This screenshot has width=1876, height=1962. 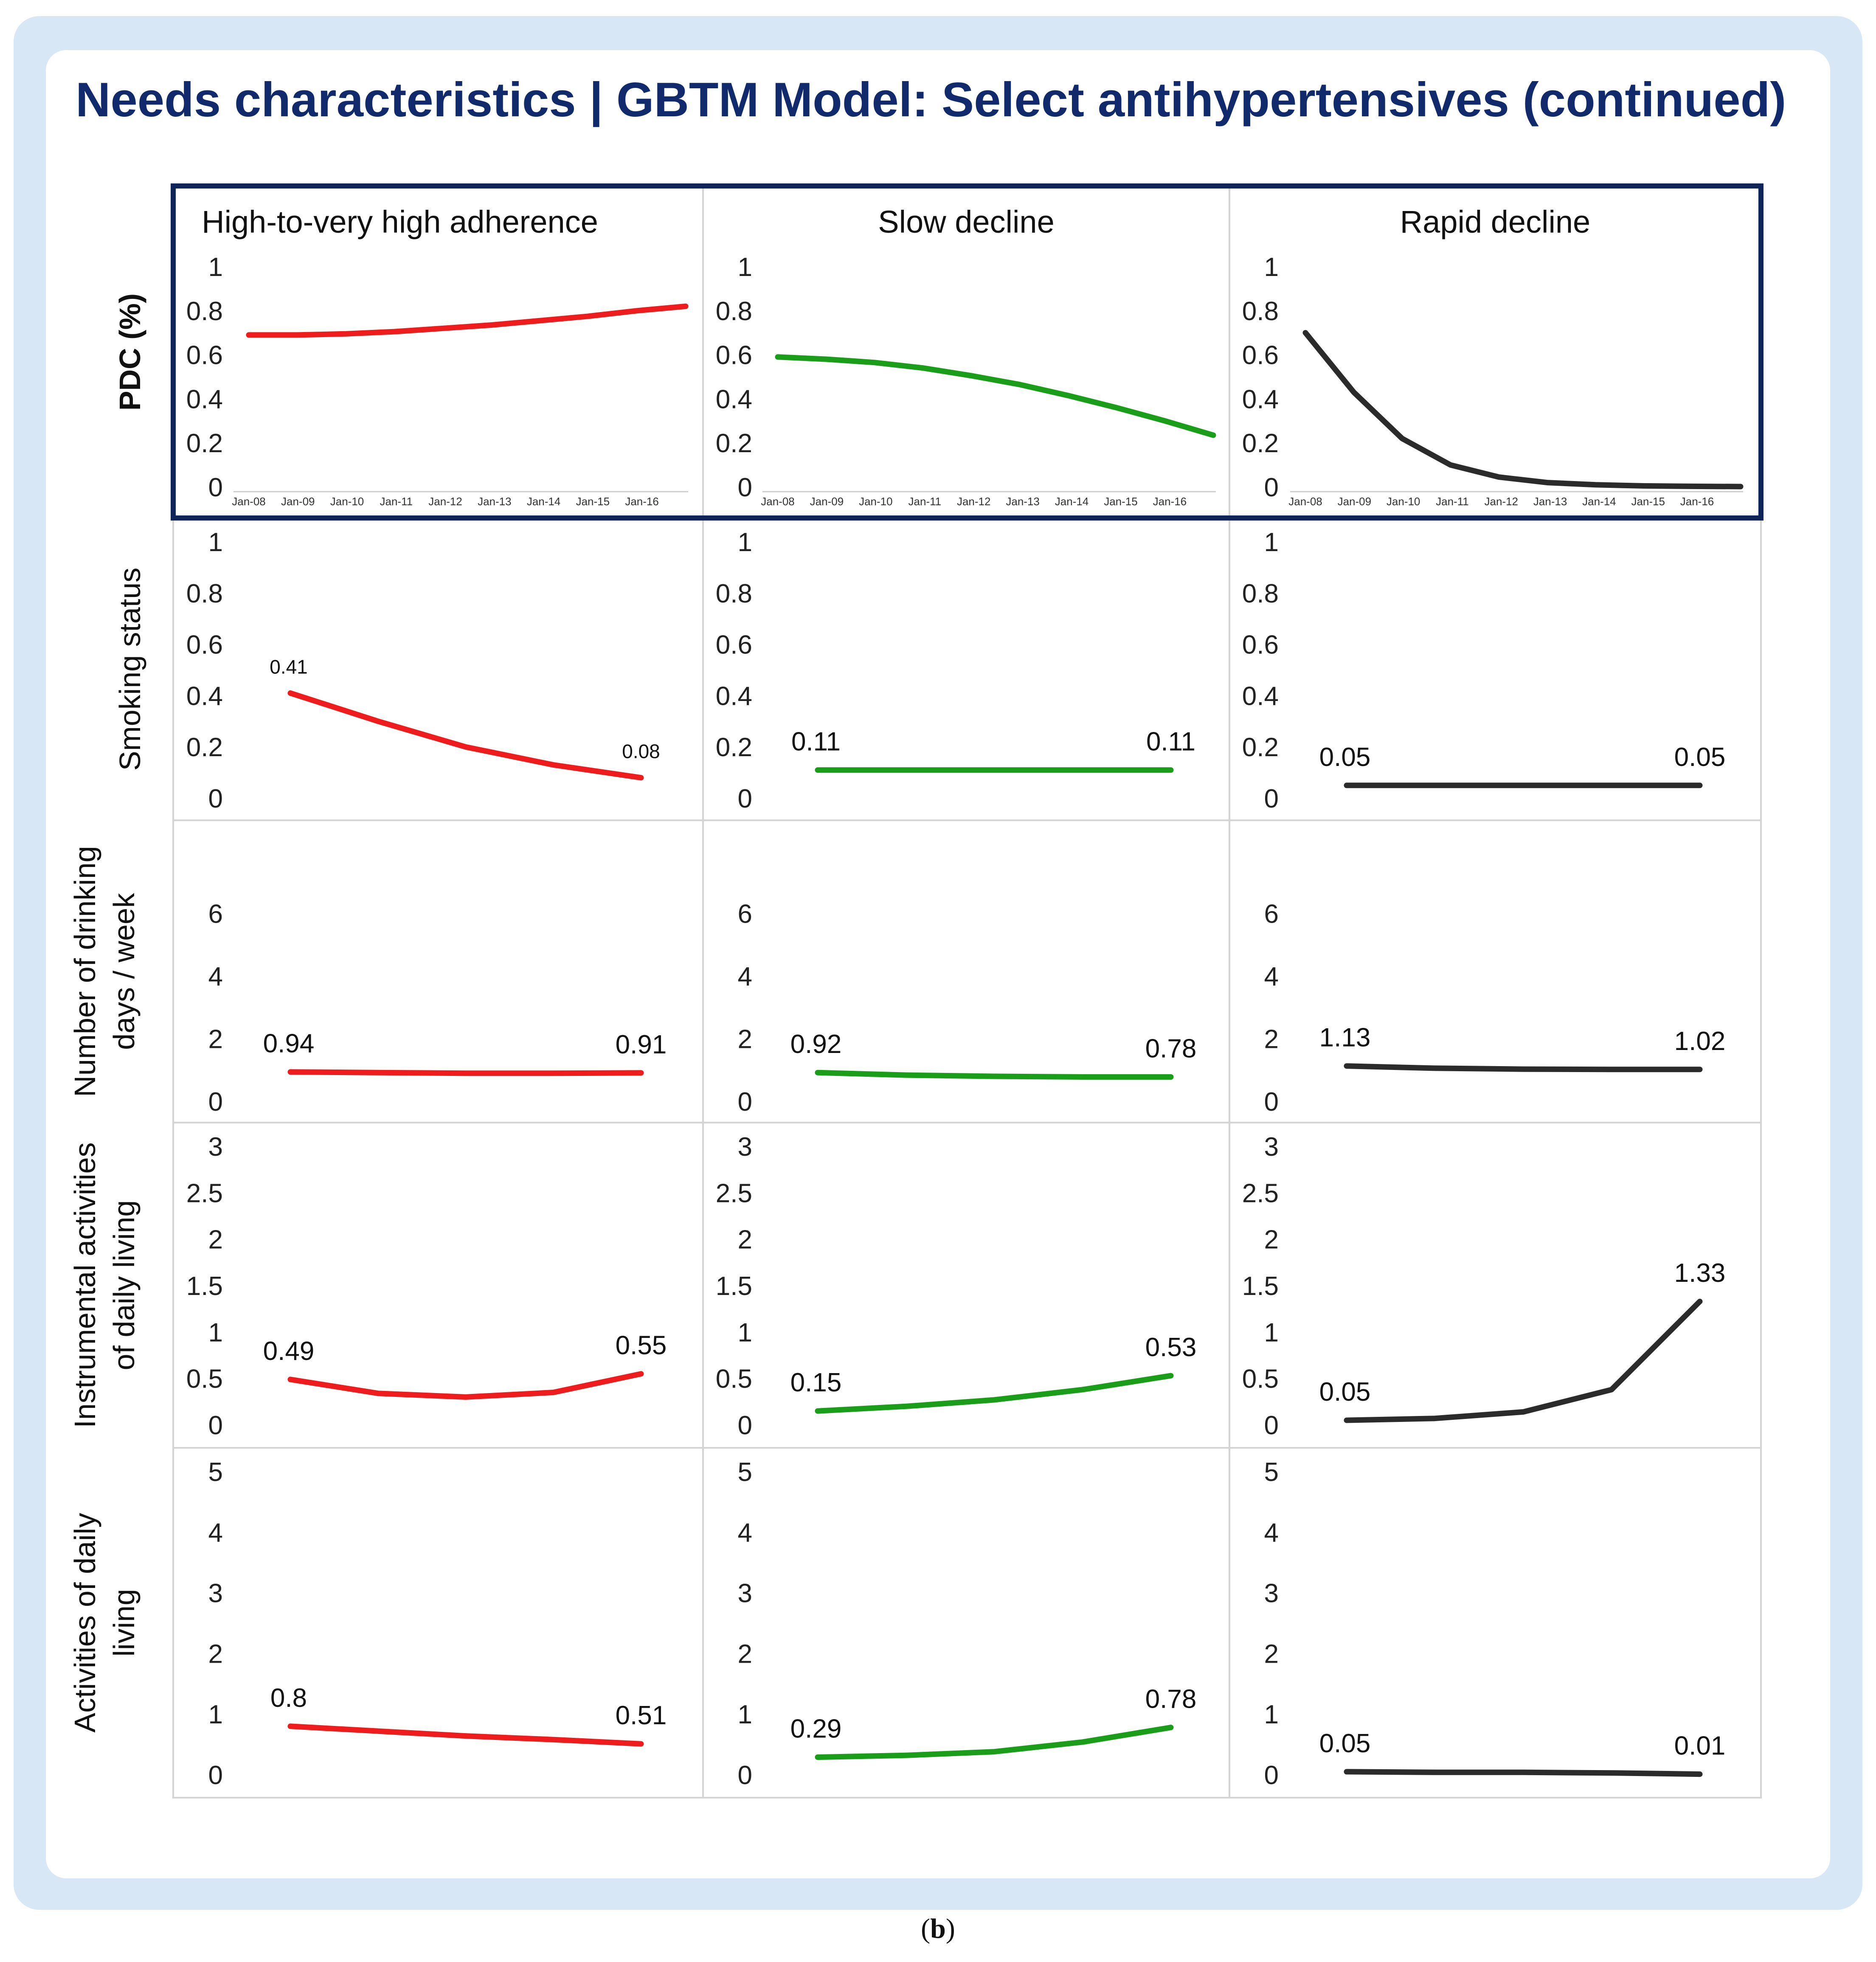 I want to click on ytick-label-r1-c0: 1, so click(x=216, y=542).